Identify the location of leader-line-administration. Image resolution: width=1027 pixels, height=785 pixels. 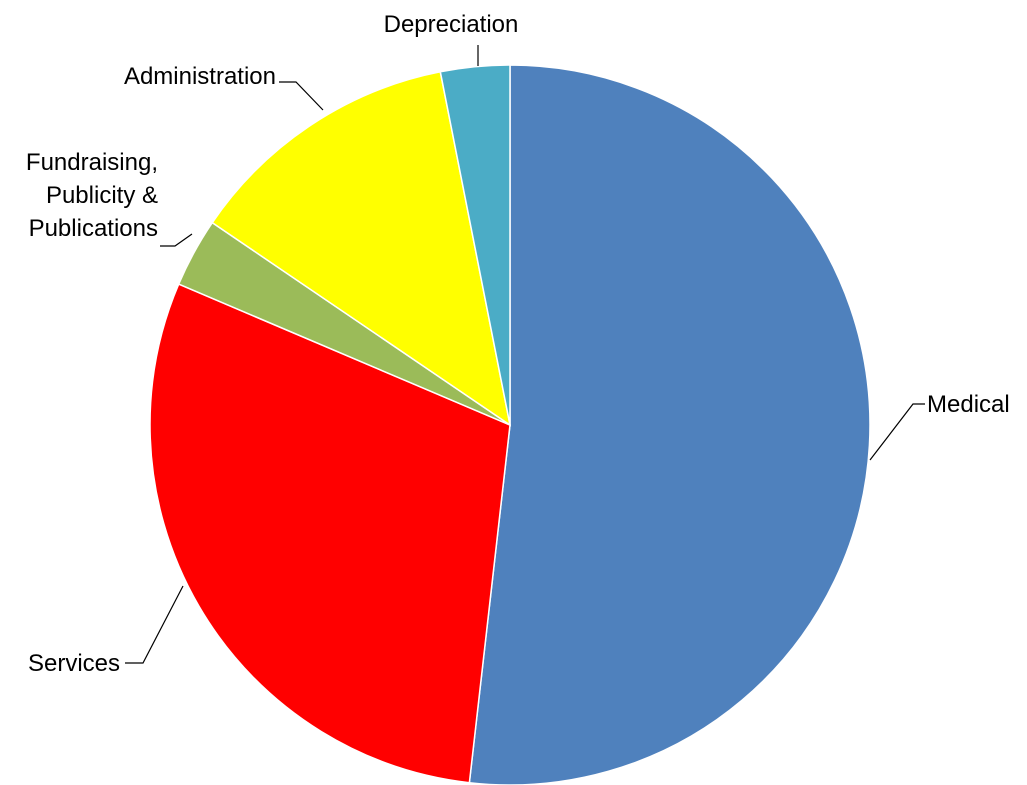
(301, 96).